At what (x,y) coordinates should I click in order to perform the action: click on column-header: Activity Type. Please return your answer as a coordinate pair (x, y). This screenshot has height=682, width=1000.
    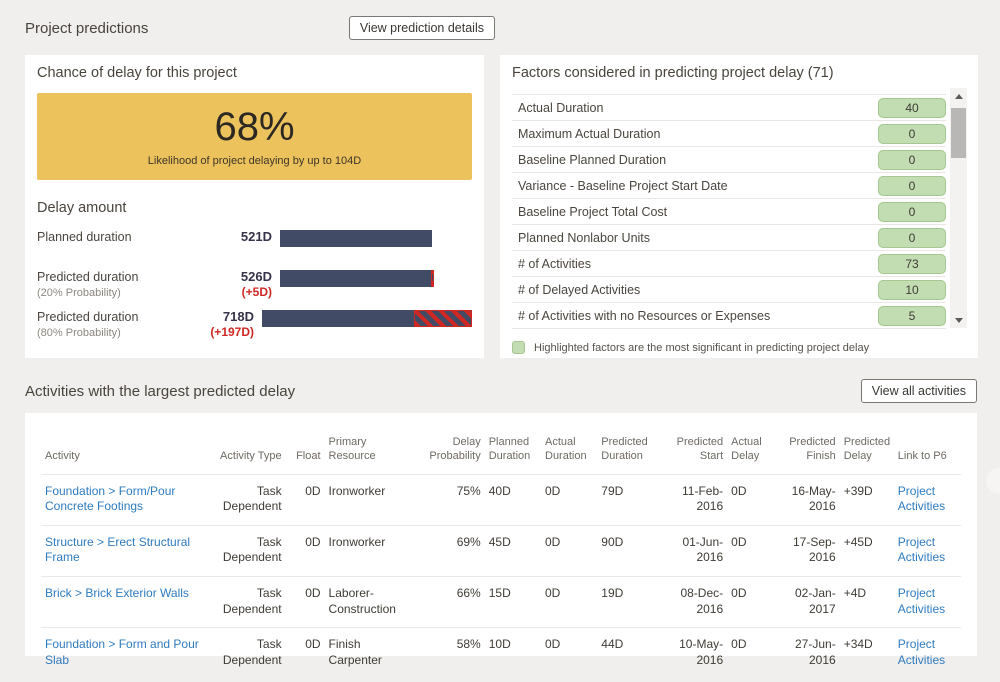
    Looking at the image, I should click on (251, 456).